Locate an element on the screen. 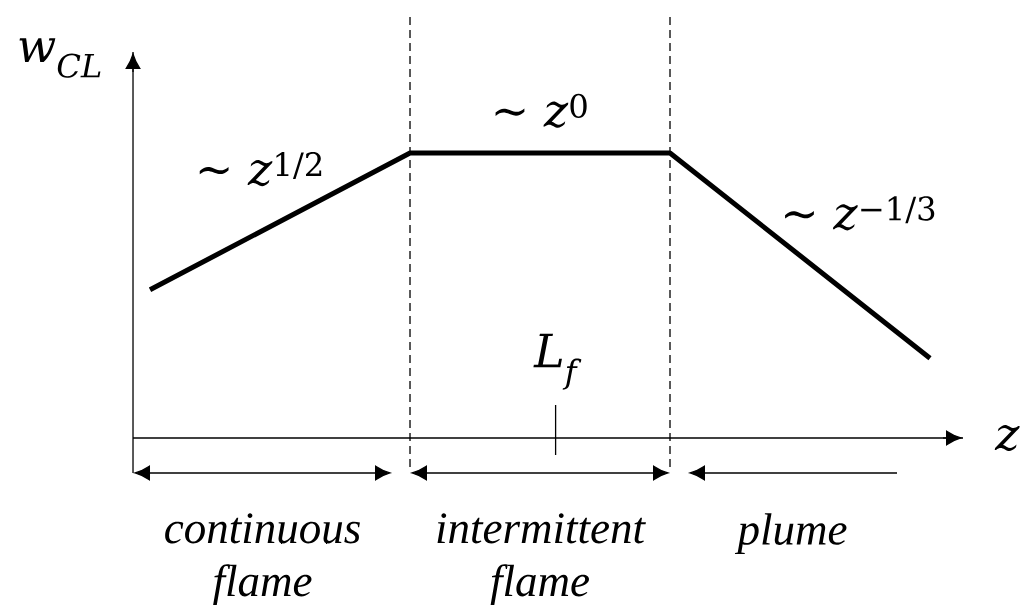 This screenshot has width=1028, height=605. annotation: ∼ z$^{1/2}$ is located at coordinates (260, 169).